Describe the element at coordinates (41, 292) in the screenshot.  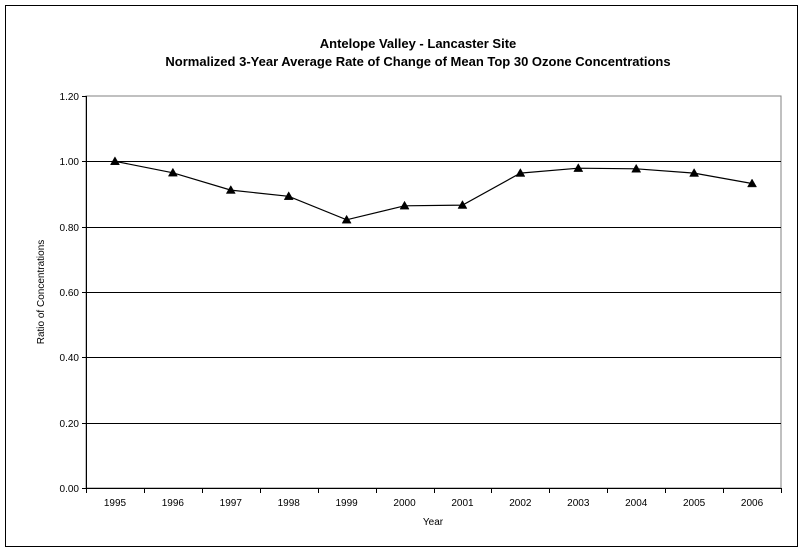
I see `y-axis-label: Ratio of Concentrations` at that location.